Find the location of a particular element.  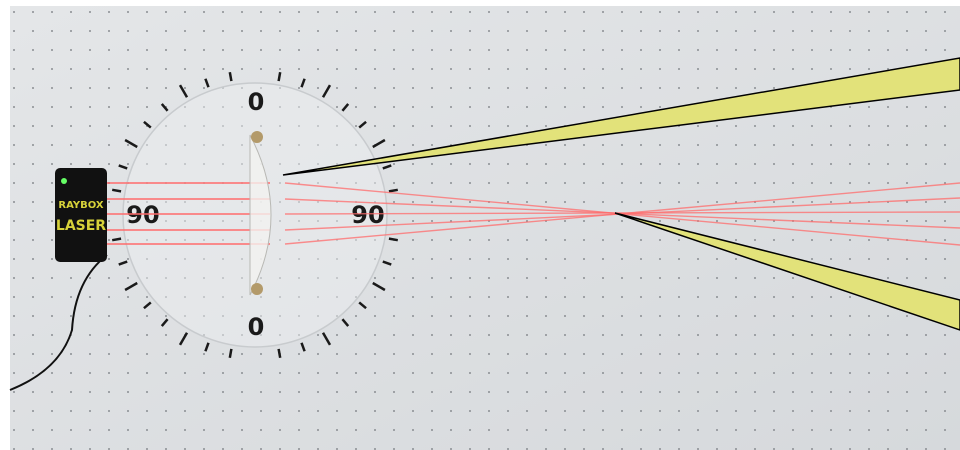

led is located at coordinates (64, 181).